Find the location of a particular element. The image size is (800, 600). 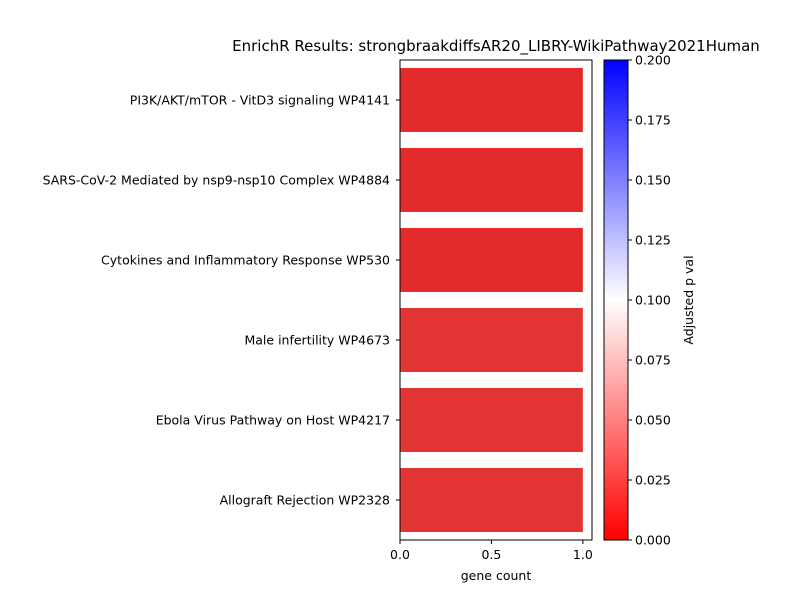

category-label-0: PI3K/AKT/mTOR - VitD3 signaling WP4141 is located at coordinates (260, 100).